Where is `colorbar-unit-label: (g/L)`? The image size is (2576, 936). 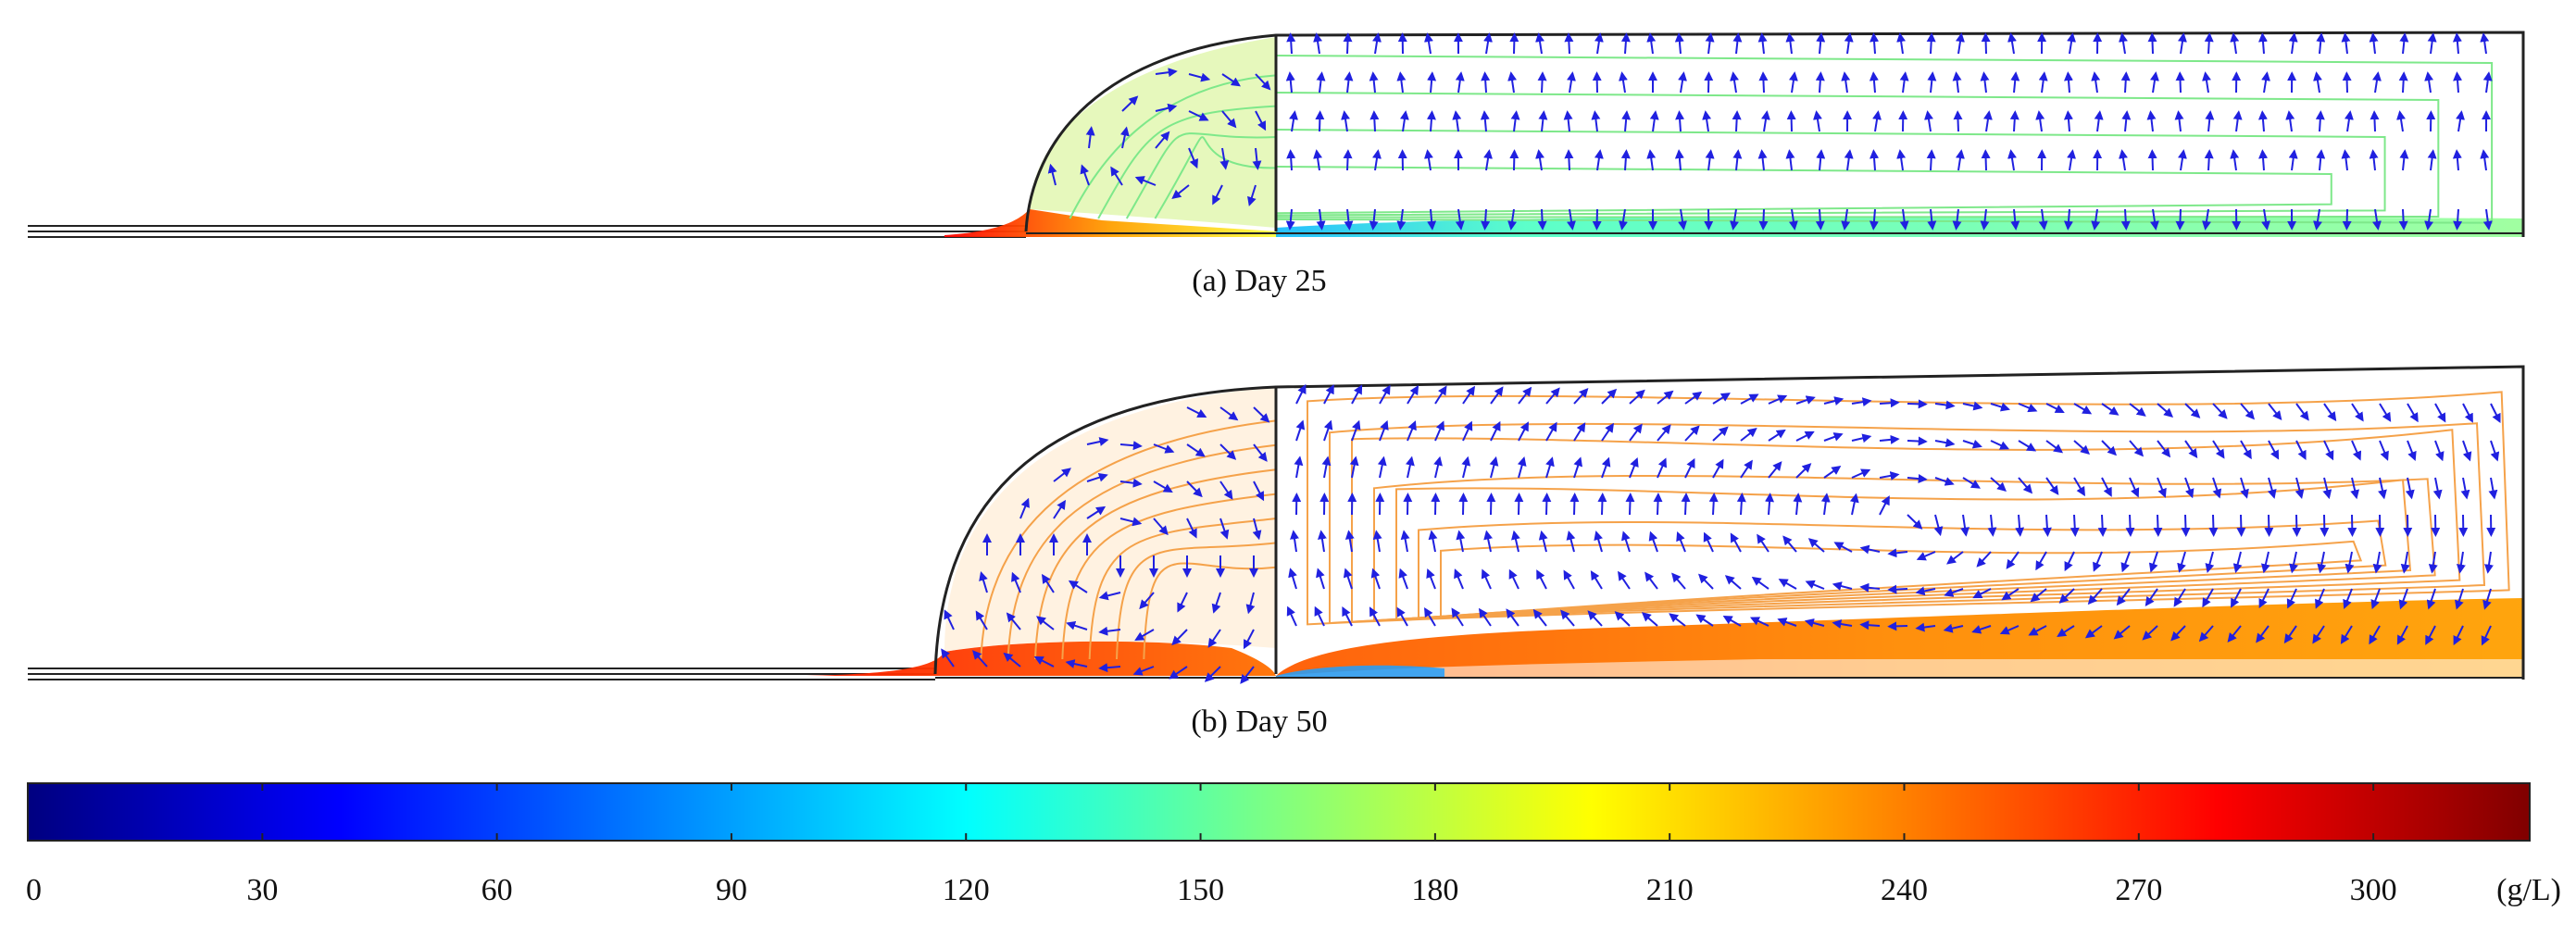 colorbar-unit-label: (g/L) is located at coordinates (2528, 890).